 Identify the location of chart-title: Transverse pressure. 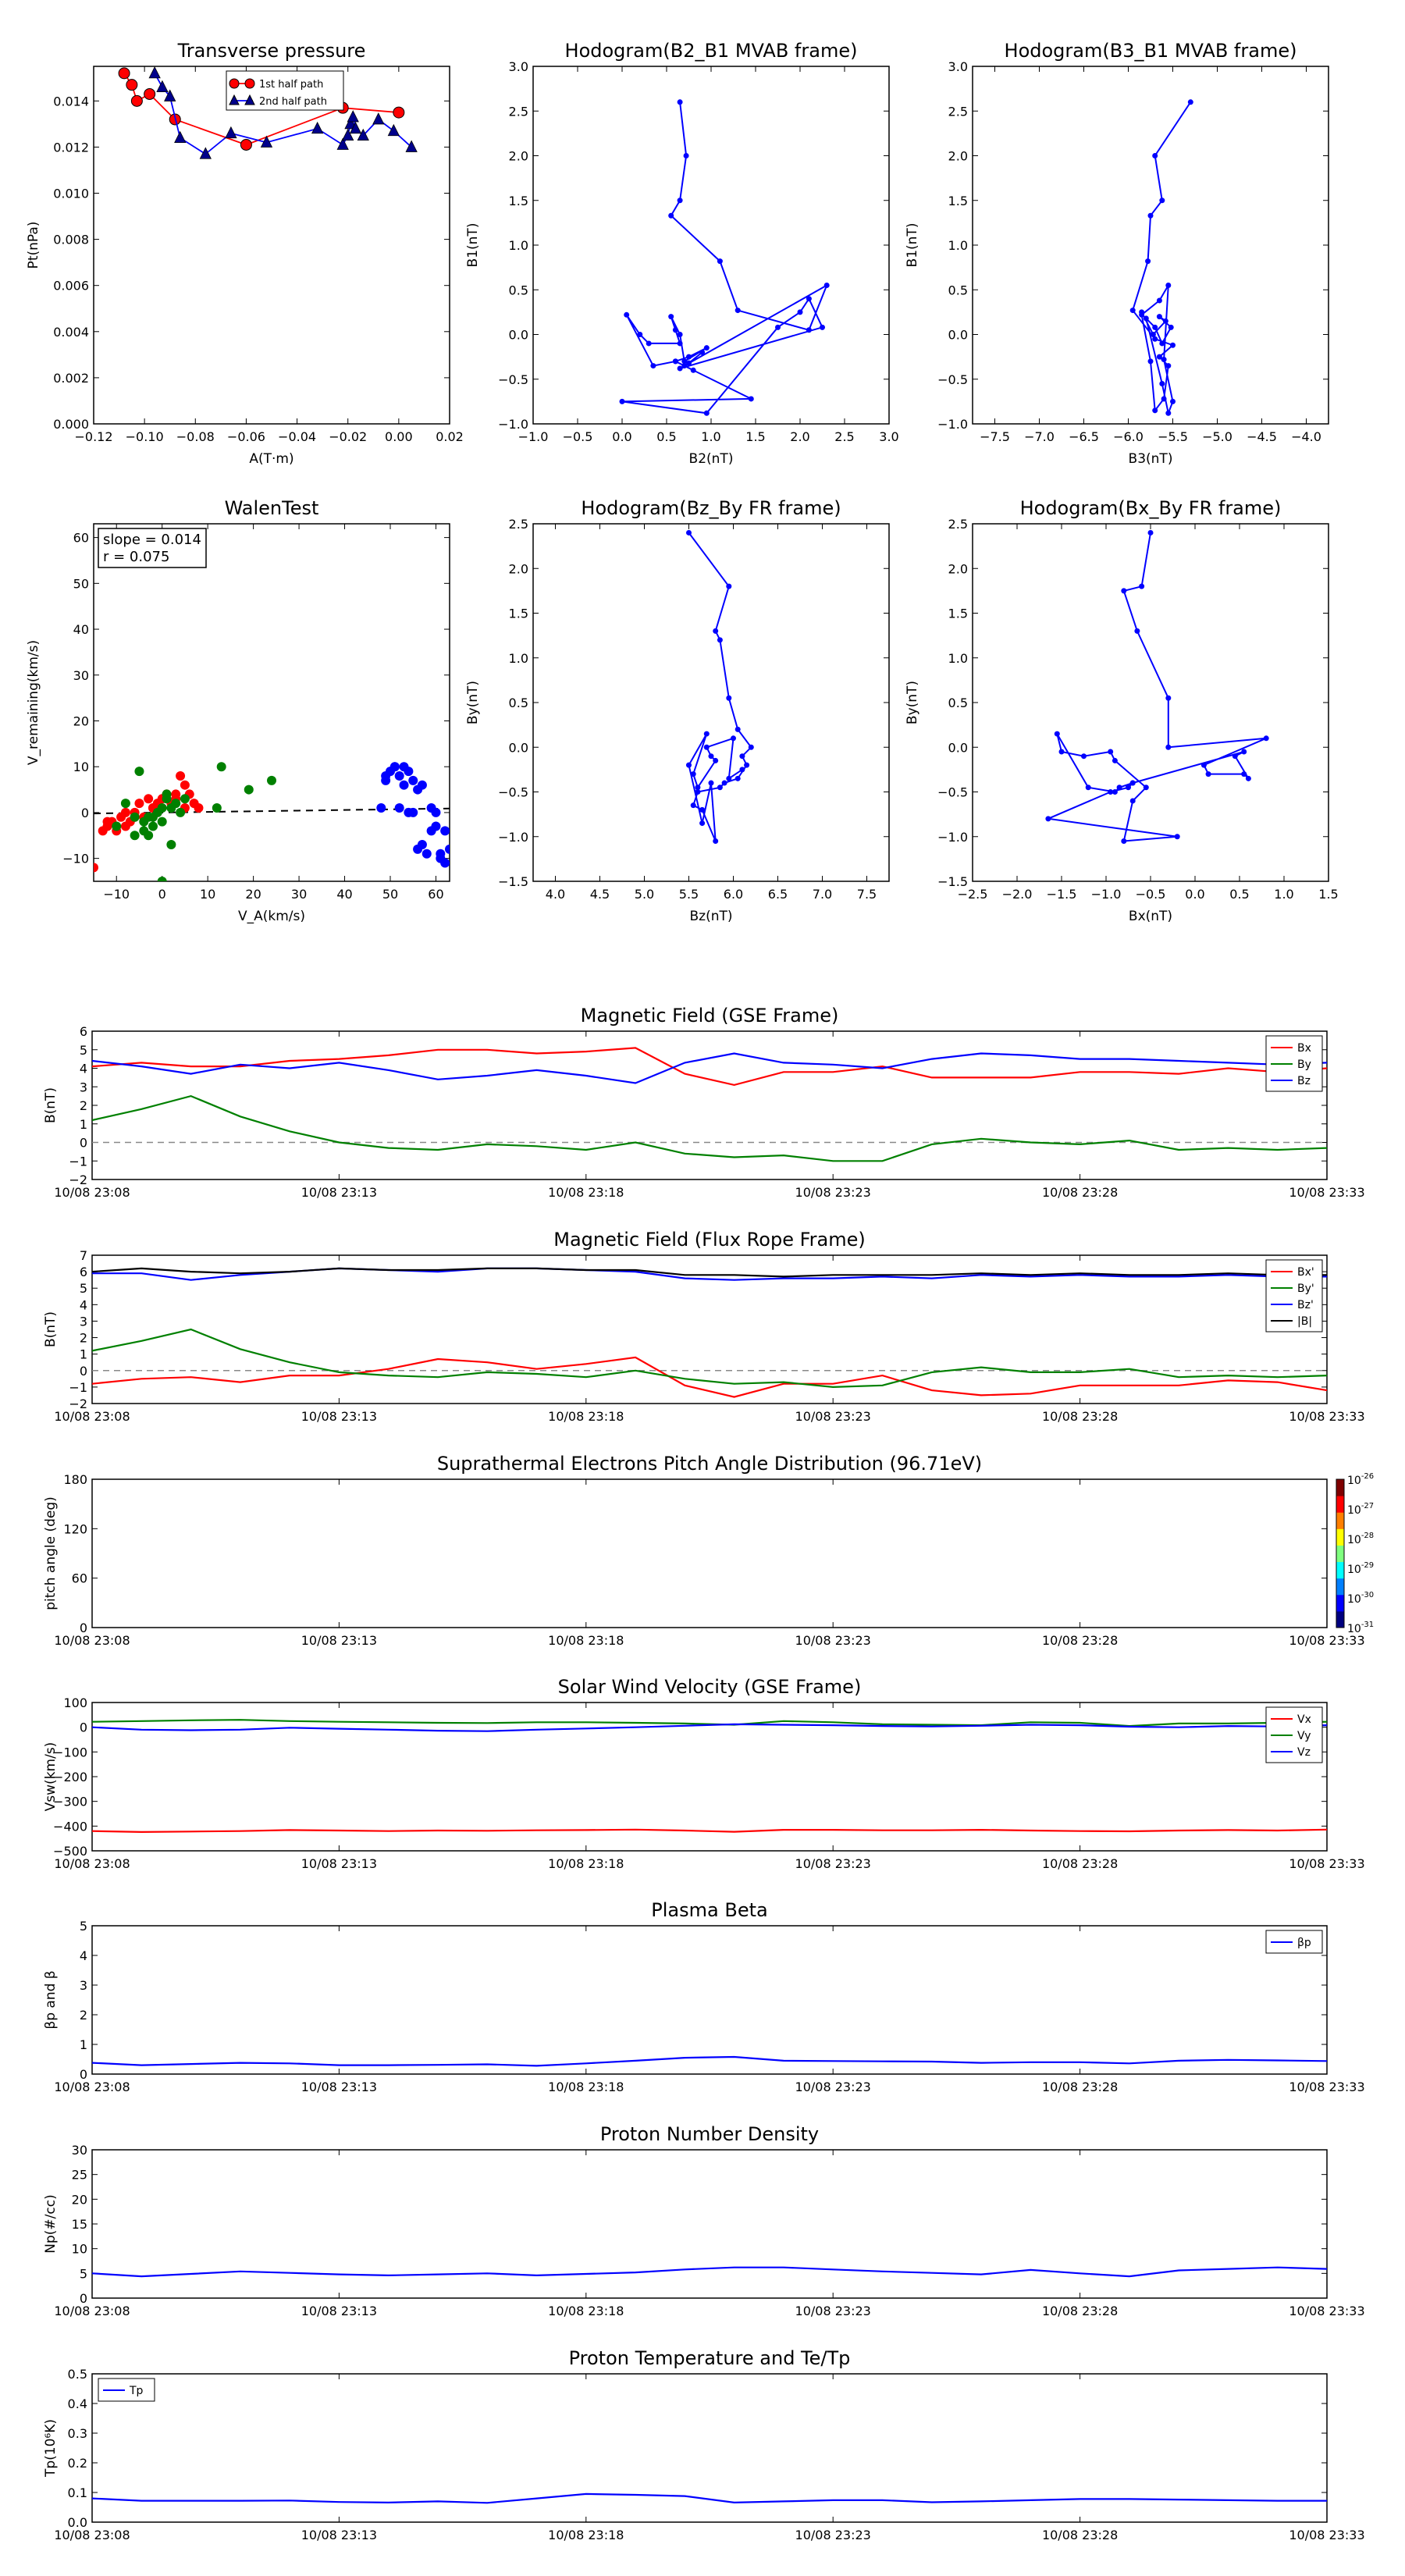
(271, 51).